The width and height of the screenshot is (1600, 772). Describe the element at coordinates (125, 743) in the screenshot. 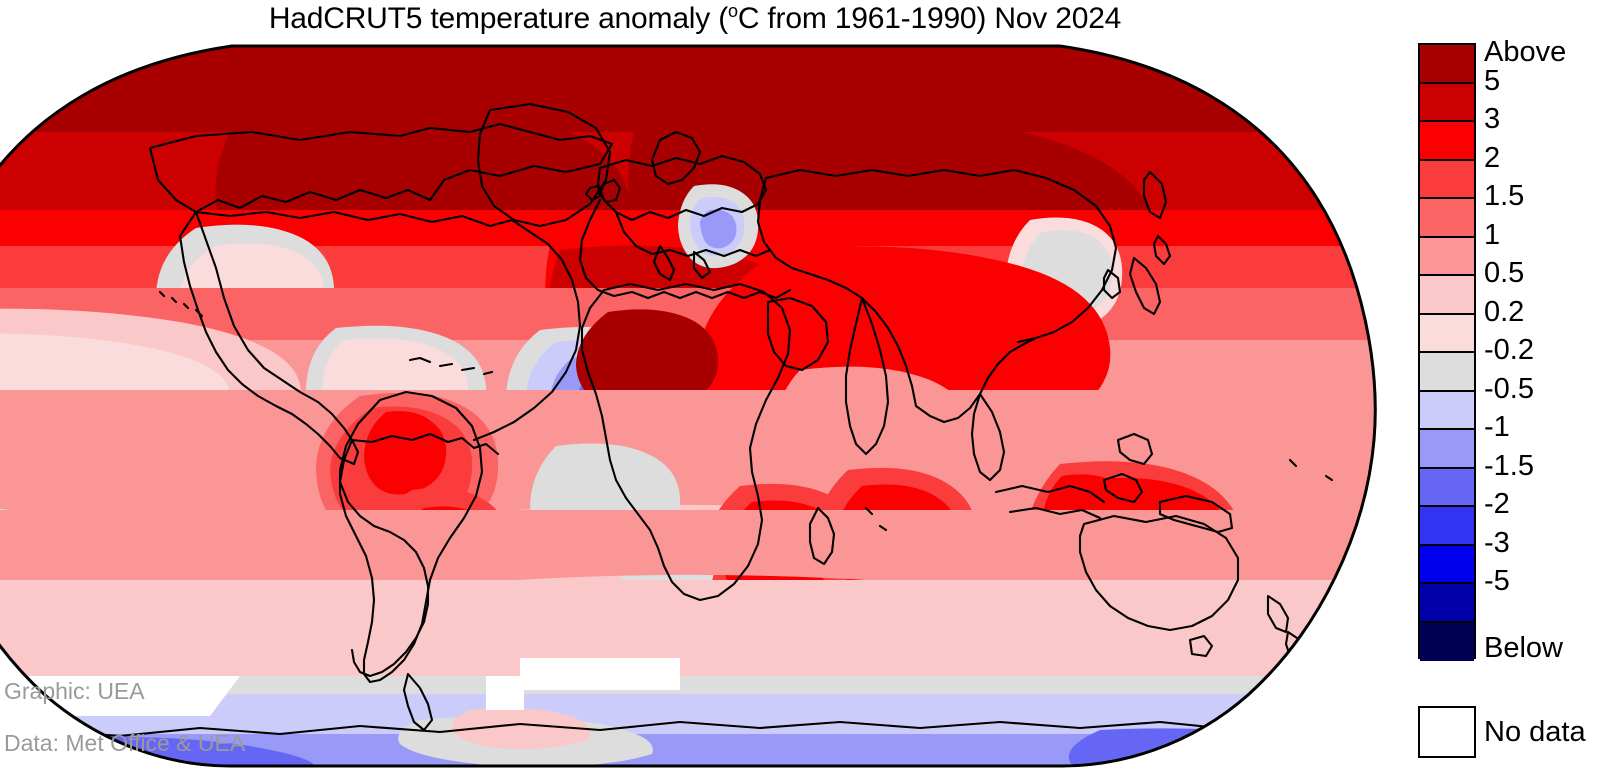

I see `credit-data: Data: Met Office & UEA` at that location.